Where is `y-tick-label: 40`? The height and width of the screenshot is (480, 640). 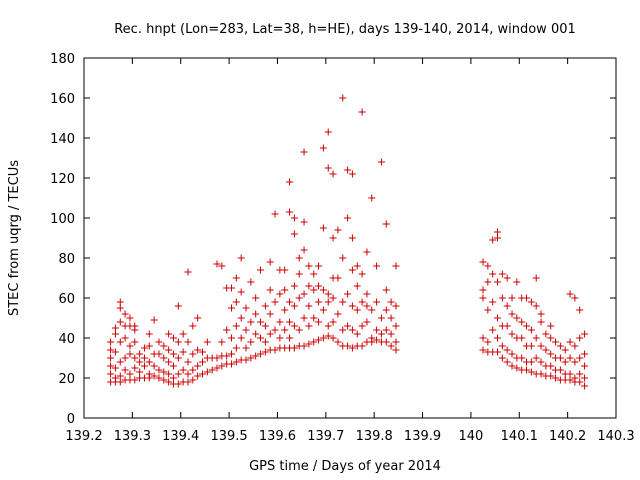
y-tick-label: 40 is located at coordinates (66, 339).